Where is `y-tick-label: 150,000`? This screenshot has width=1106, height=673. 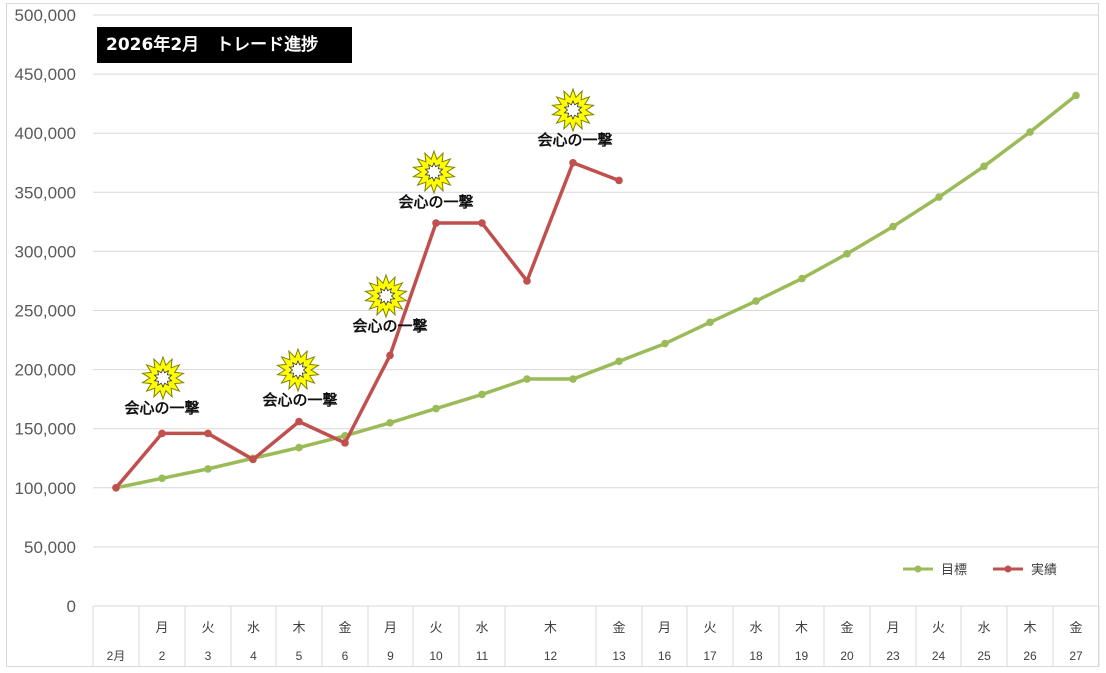
y-tick-label: 150,000 is located at coordinates (45, 429).